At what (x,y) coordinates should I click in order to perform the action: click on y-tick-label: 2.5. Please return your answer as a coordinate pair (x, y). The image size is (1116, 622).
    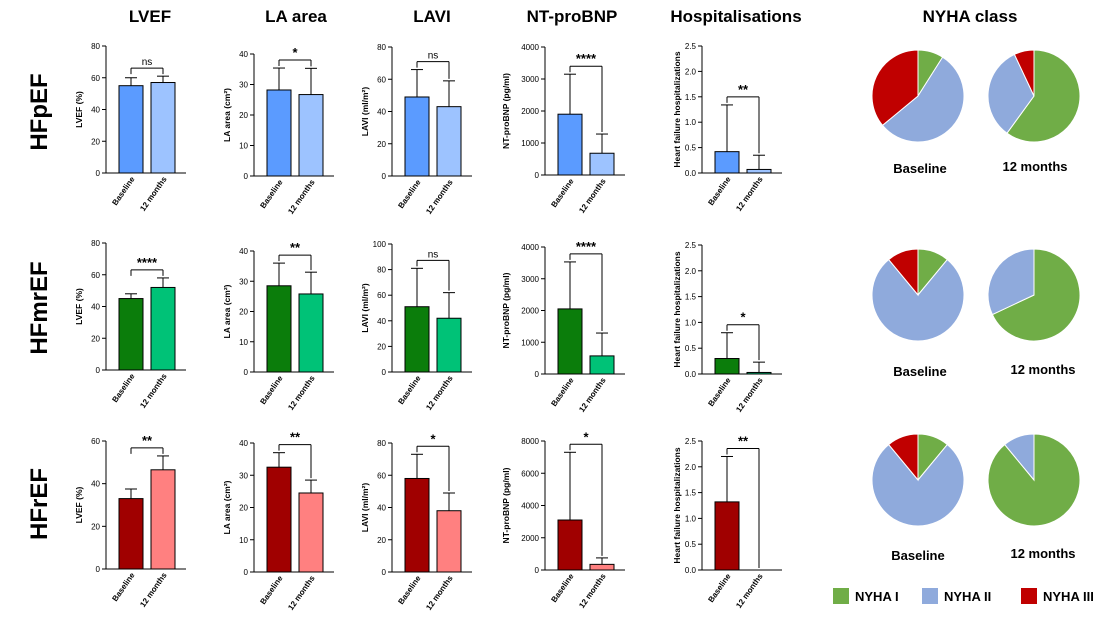
    Looking at the image, I should click on (691, 245).